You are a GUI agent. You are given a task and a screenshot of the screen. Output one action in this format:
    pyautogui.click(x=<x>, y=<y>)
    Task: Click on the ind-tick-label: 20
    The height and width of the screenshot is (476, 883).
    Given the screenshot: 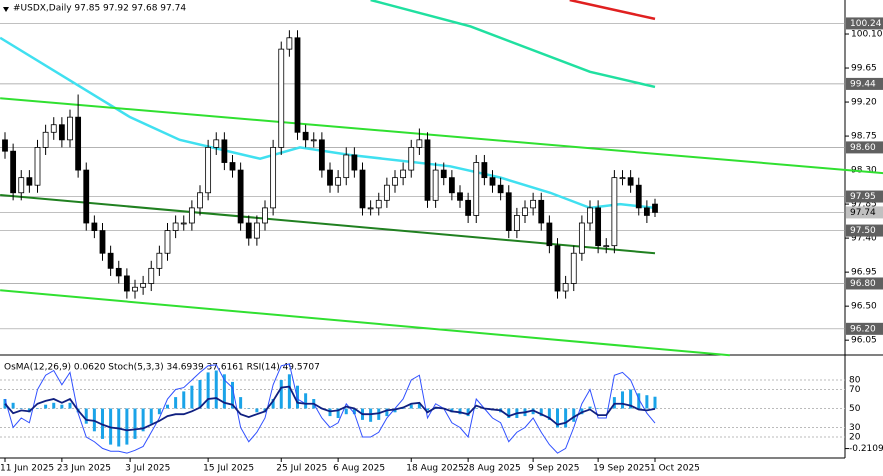 What is the action you would take?
    pyautogui.click(x=855, y=438)
    